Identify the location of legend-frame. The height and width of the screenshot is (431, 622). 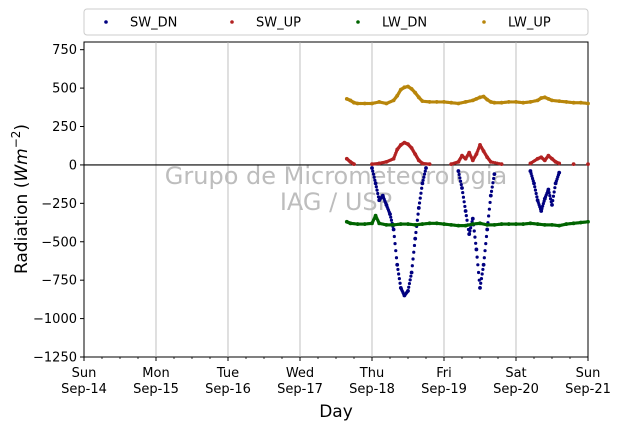
(336, 22).